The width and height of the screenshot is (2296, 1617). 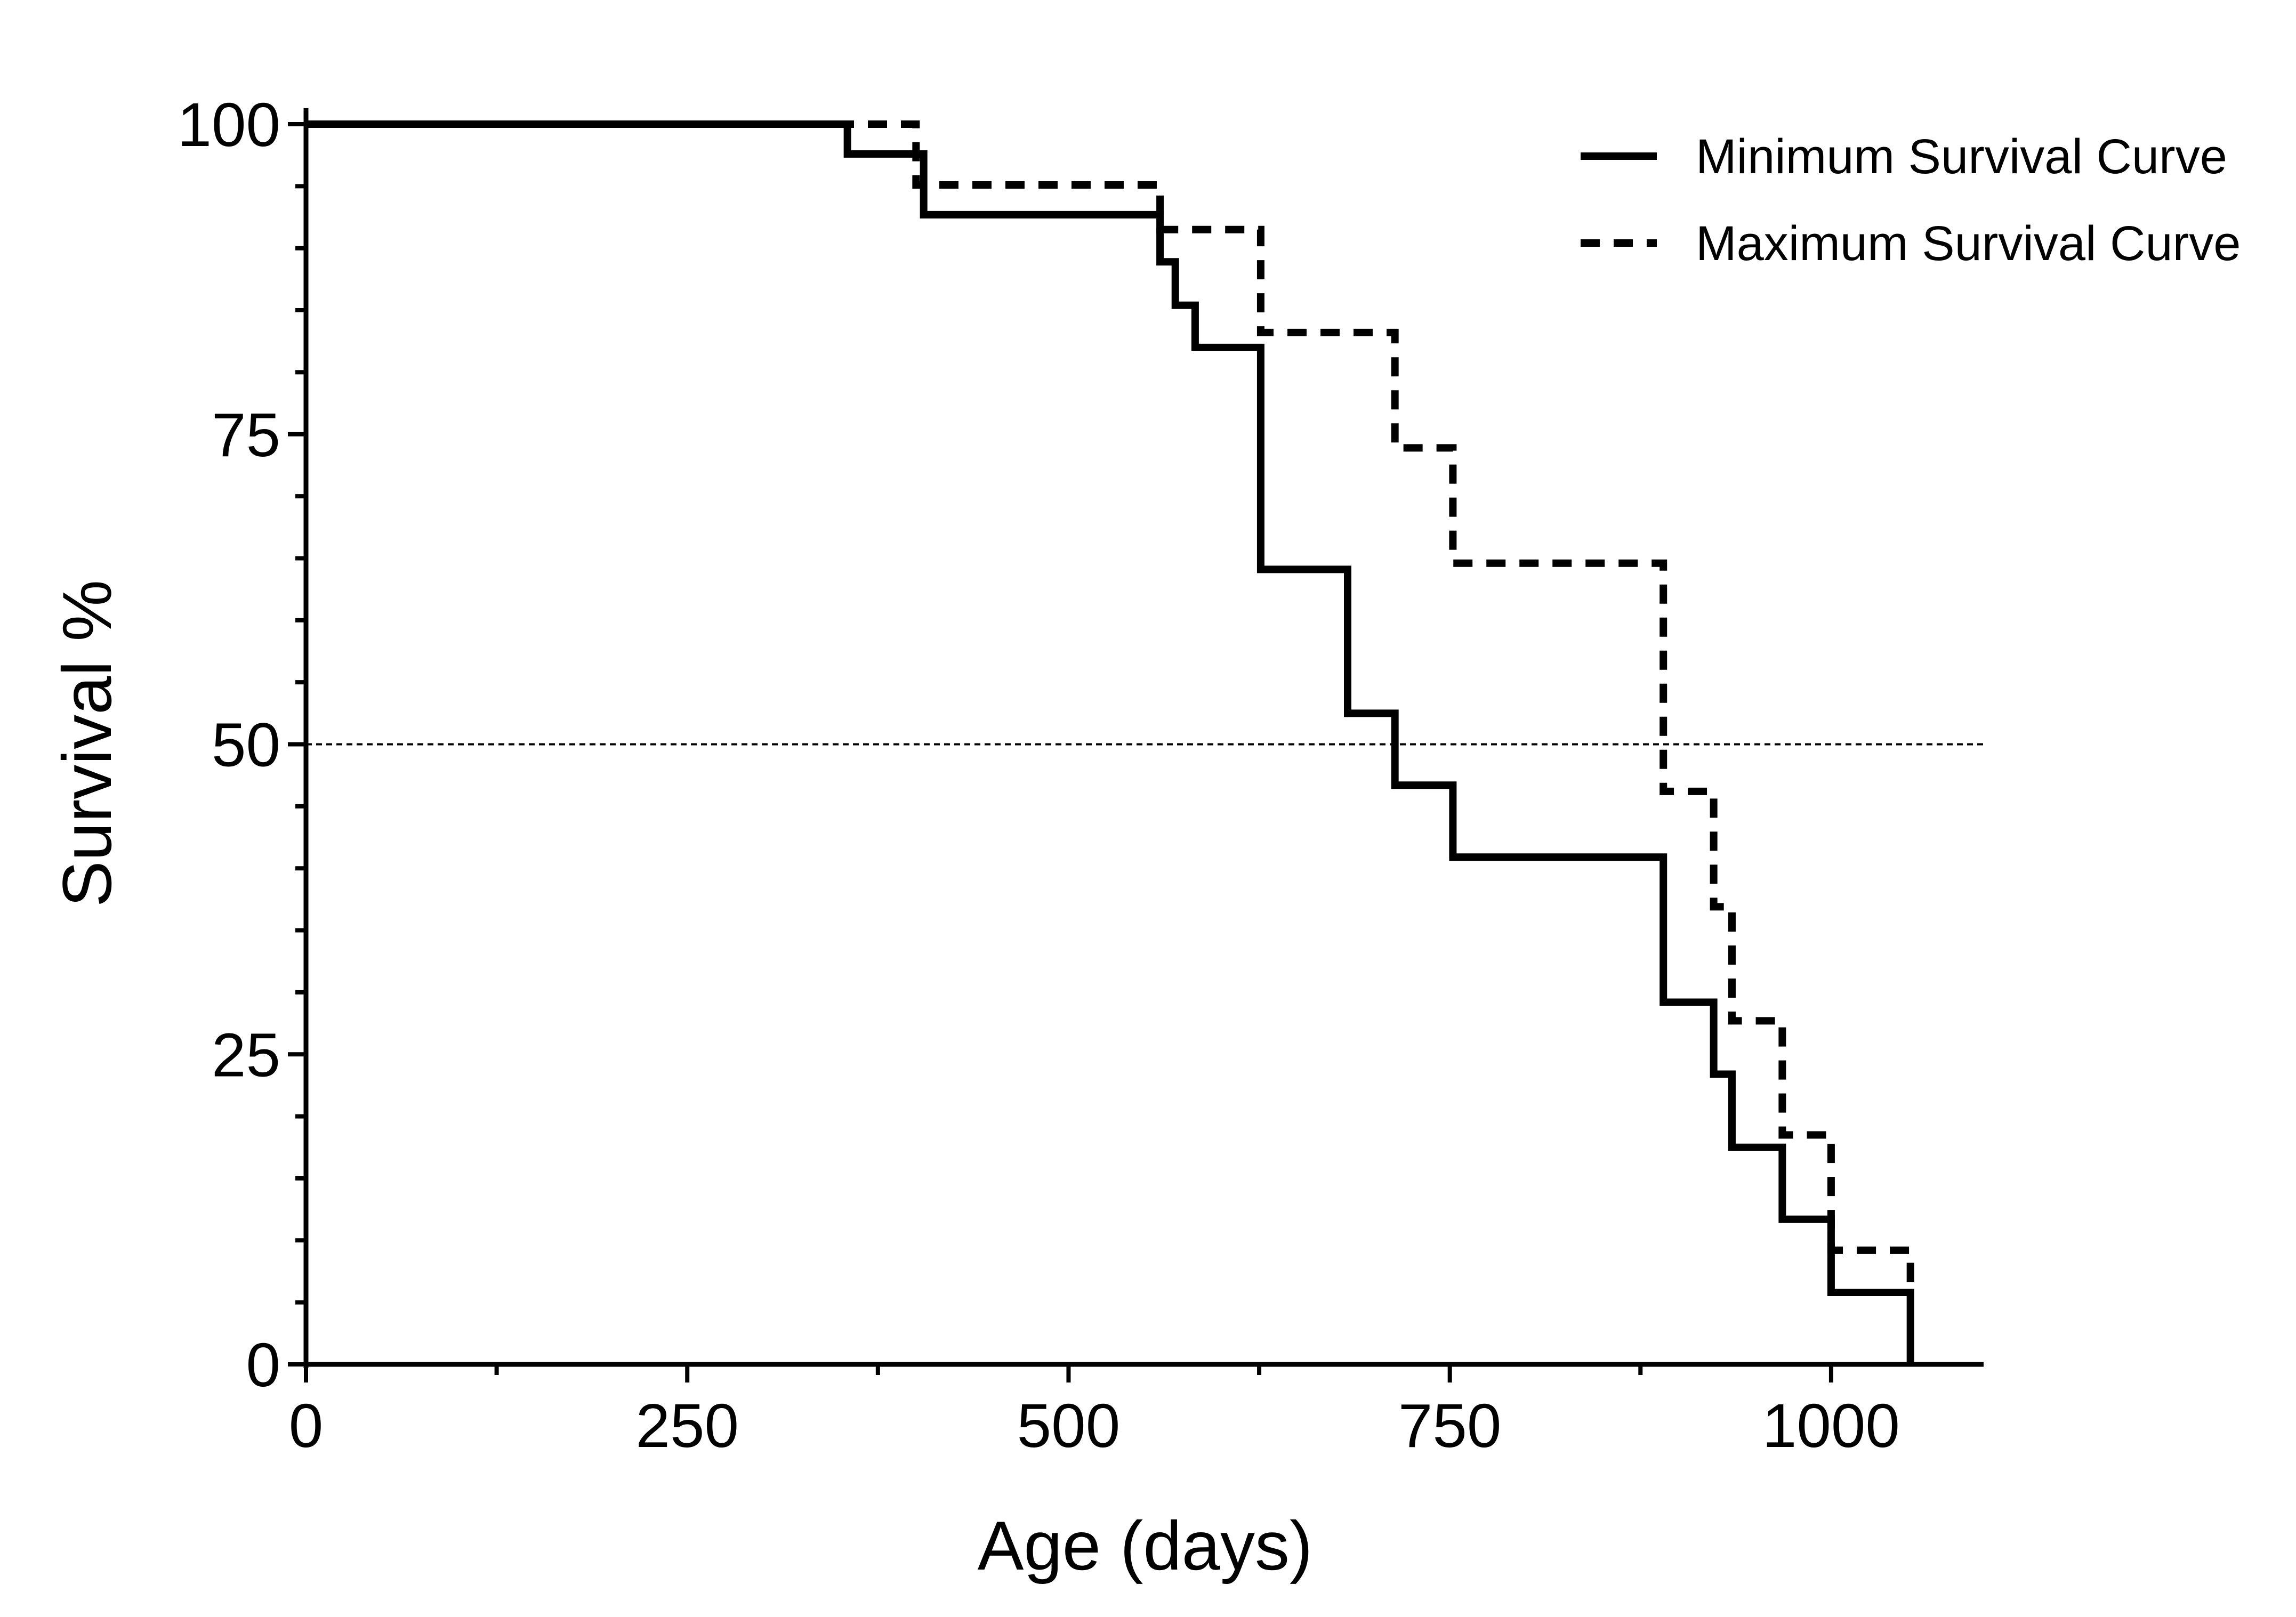 What do you see at coordinates (306, 1426) in the screenshot?
I see `x-tick-label: 0` at bounding box center [306, 1426].